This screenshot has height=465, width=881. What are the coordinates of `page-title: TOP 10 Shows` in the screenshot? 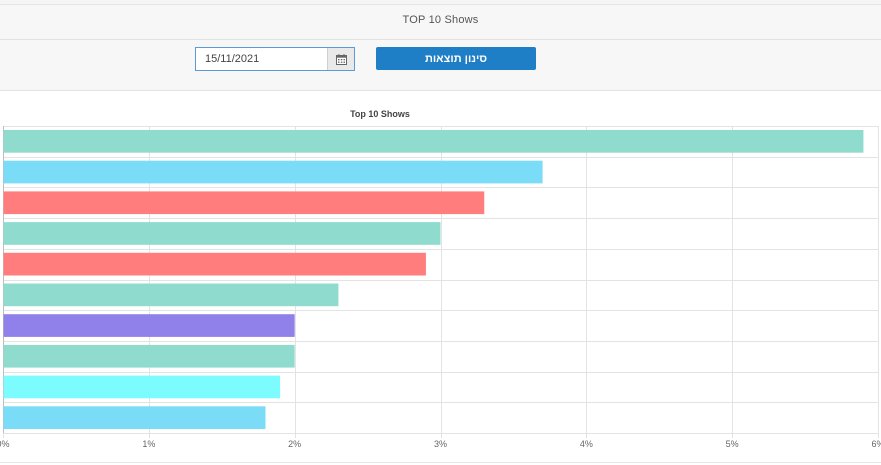 It's located at (440, 20).